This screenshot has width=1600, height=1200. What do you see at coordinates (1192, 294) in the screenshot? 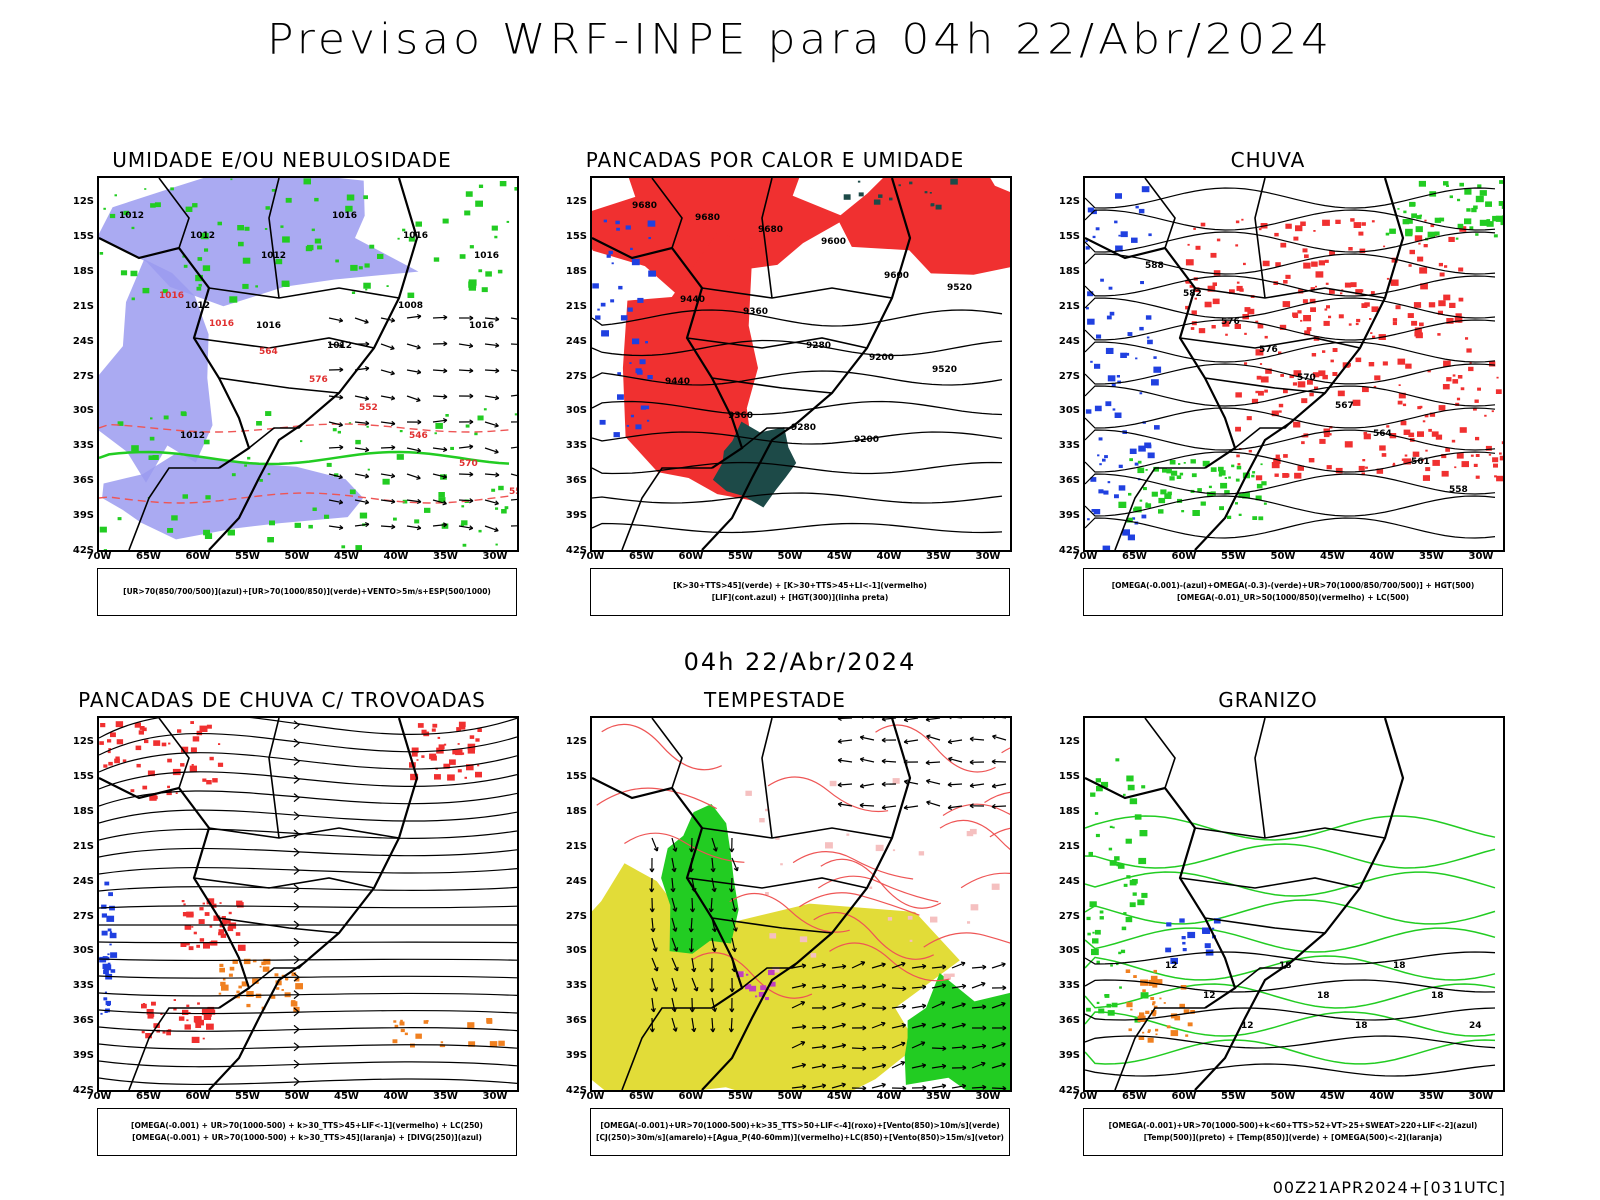
I see `contour-label: 582` at bounding box center [1192, 294].